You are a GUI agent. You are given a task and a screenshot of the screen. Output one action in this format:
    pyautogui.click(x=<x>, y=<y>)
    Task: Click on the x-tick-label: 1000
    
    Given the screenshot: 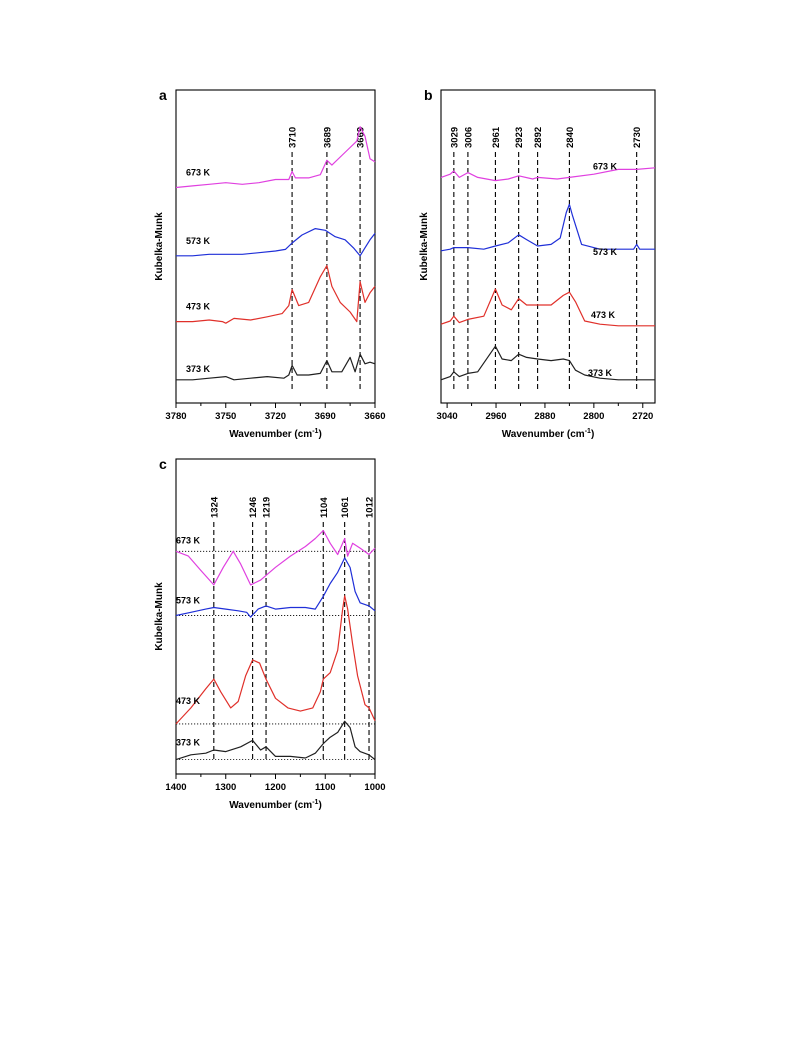 What is the action you would take?
    pyautogui.click(x=374, y=787)
    